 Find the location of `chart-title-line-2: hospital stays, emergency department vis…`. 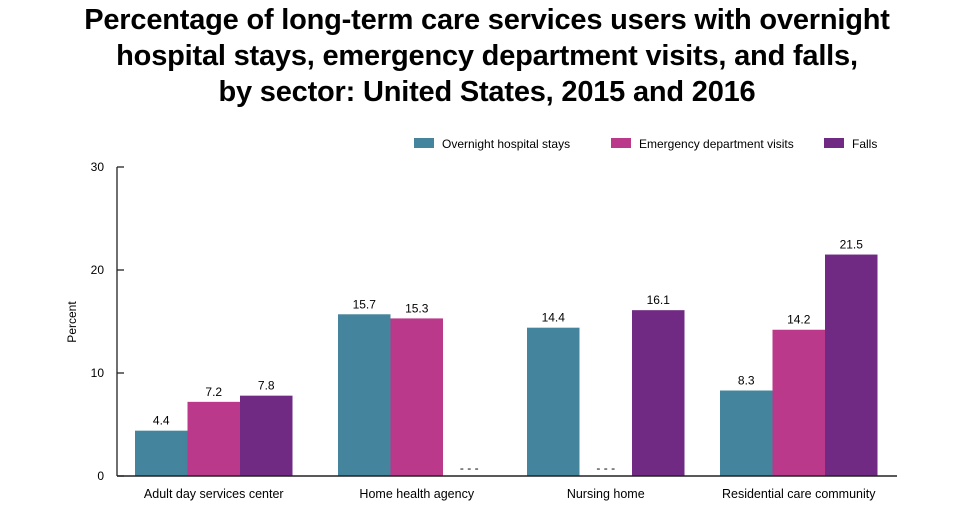

chart-title-line-2: hospital stays, emergency department vis… is located at coordinates (487, 56).